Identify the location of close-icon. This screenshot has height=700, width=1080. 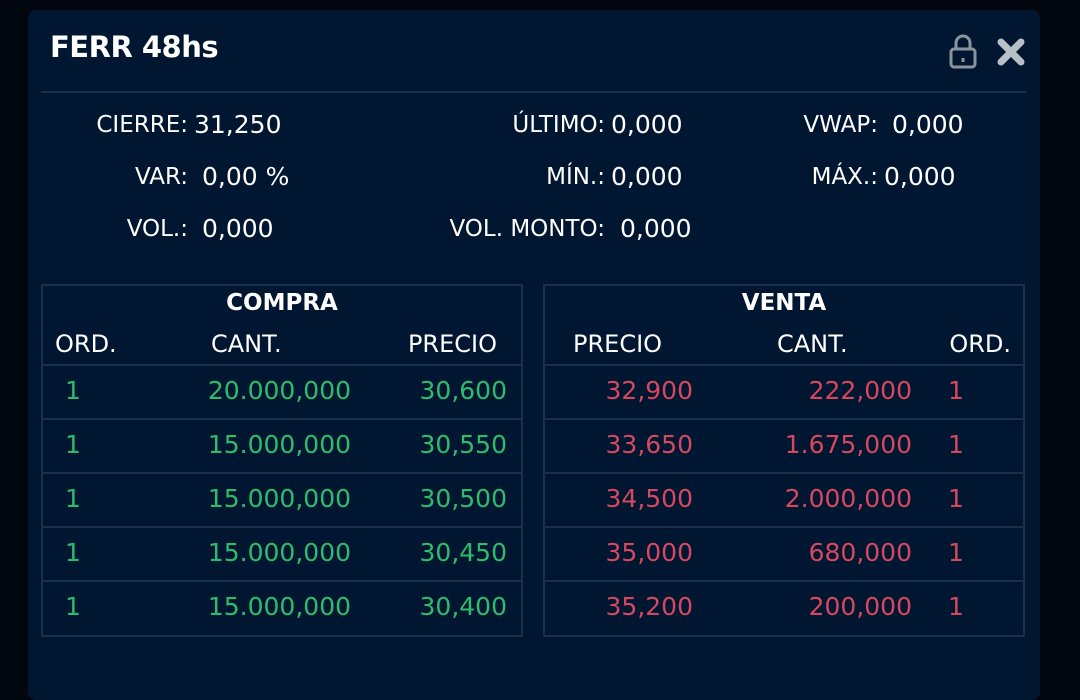
(1011, 52).